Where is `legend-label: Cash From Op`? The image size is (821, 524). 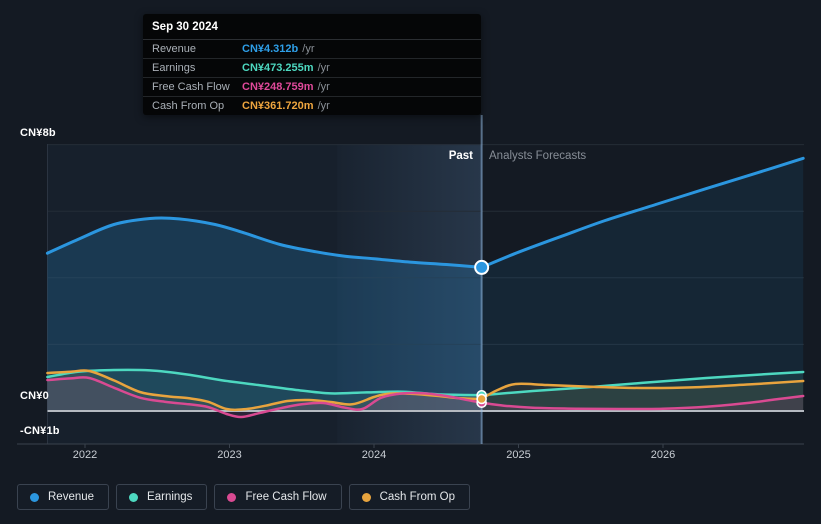
legend-label: Cash From Op is located at coordinates (417, 497).